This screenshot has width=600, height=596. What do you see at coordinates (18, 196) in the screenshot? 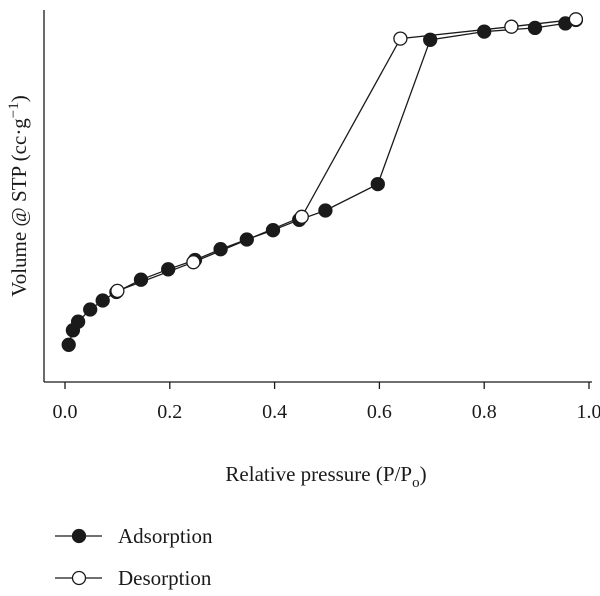
I see `y-axis-title: Volume @ STP (cc·g−1)` at bounding box center [18, 196].